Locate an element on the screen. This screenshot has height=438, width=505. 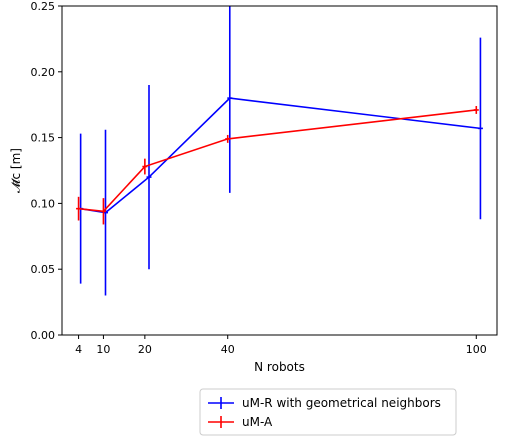
x-tick-label: 4 is located at coordinates (78, 349).